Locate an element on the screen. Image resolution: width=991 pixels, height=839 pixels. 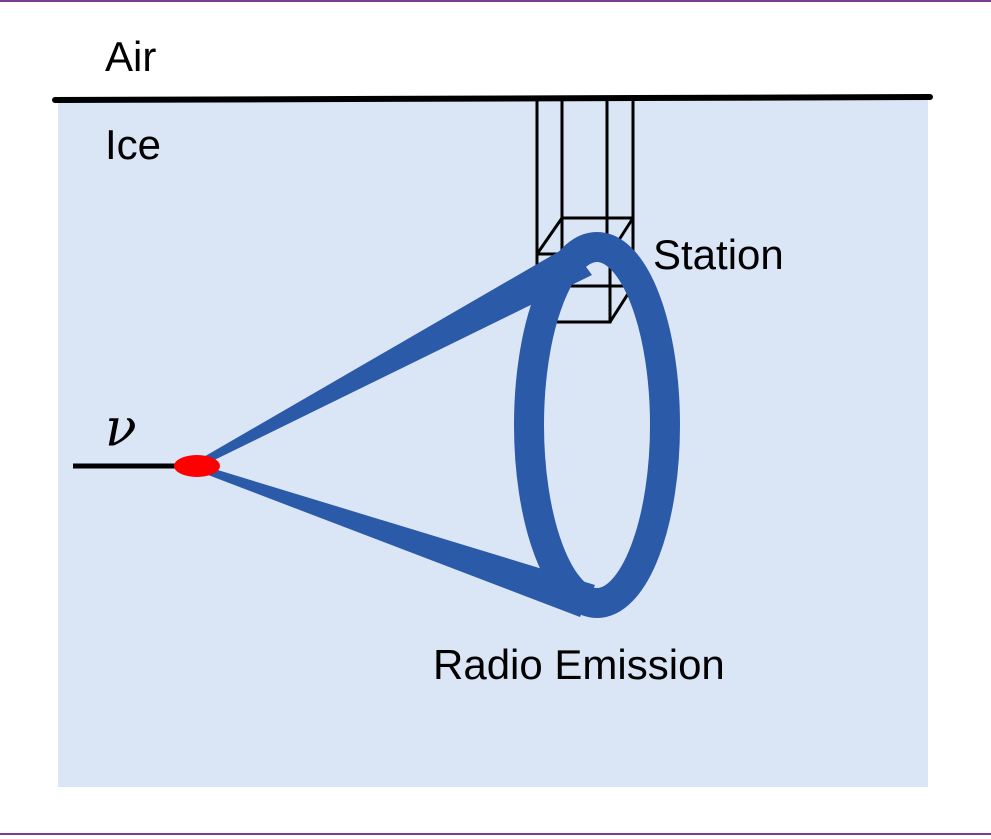
ice-label: Ice is located at coordinates (133, 144).